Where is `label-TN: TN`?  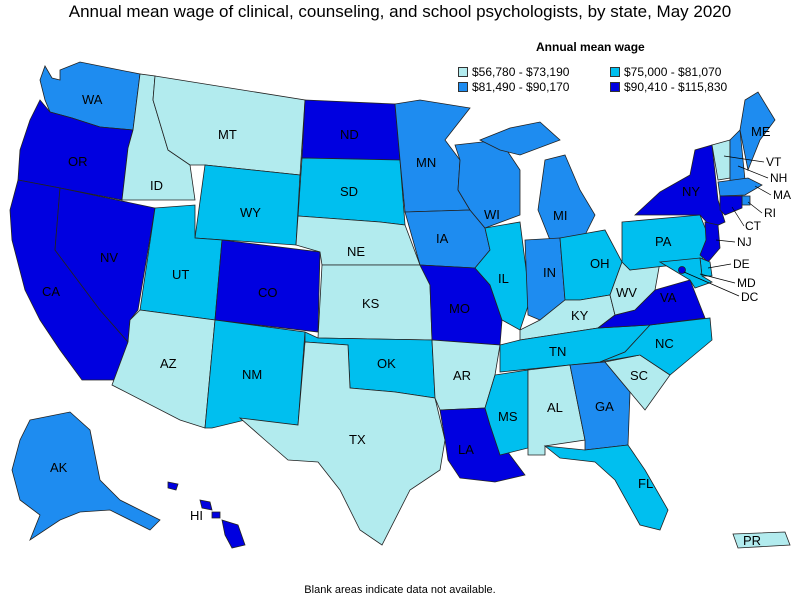 label-TN: TN is located at coordinates (557, 351).